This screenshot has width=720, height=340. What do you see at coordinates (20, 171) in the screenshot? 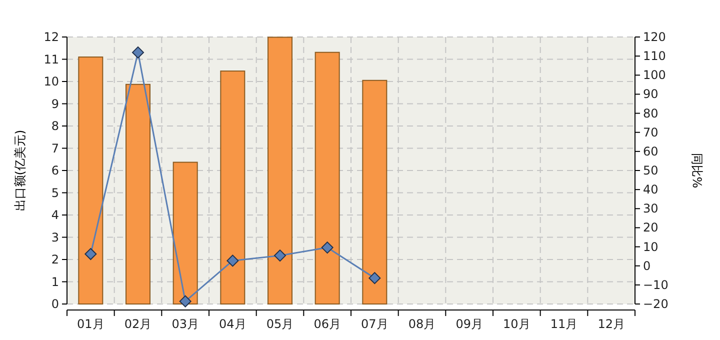
I see `y-axis-title: 出口额(亿美元)` at bounding box center [20, 171].